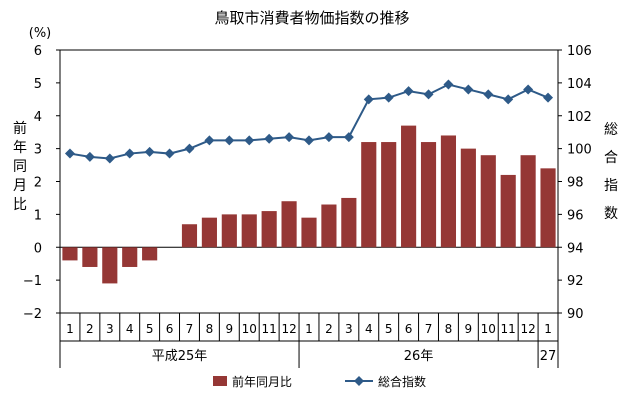 This screenshot has height=400, width=630. I want to click on legend-bar-swatch, so click(220, 381).